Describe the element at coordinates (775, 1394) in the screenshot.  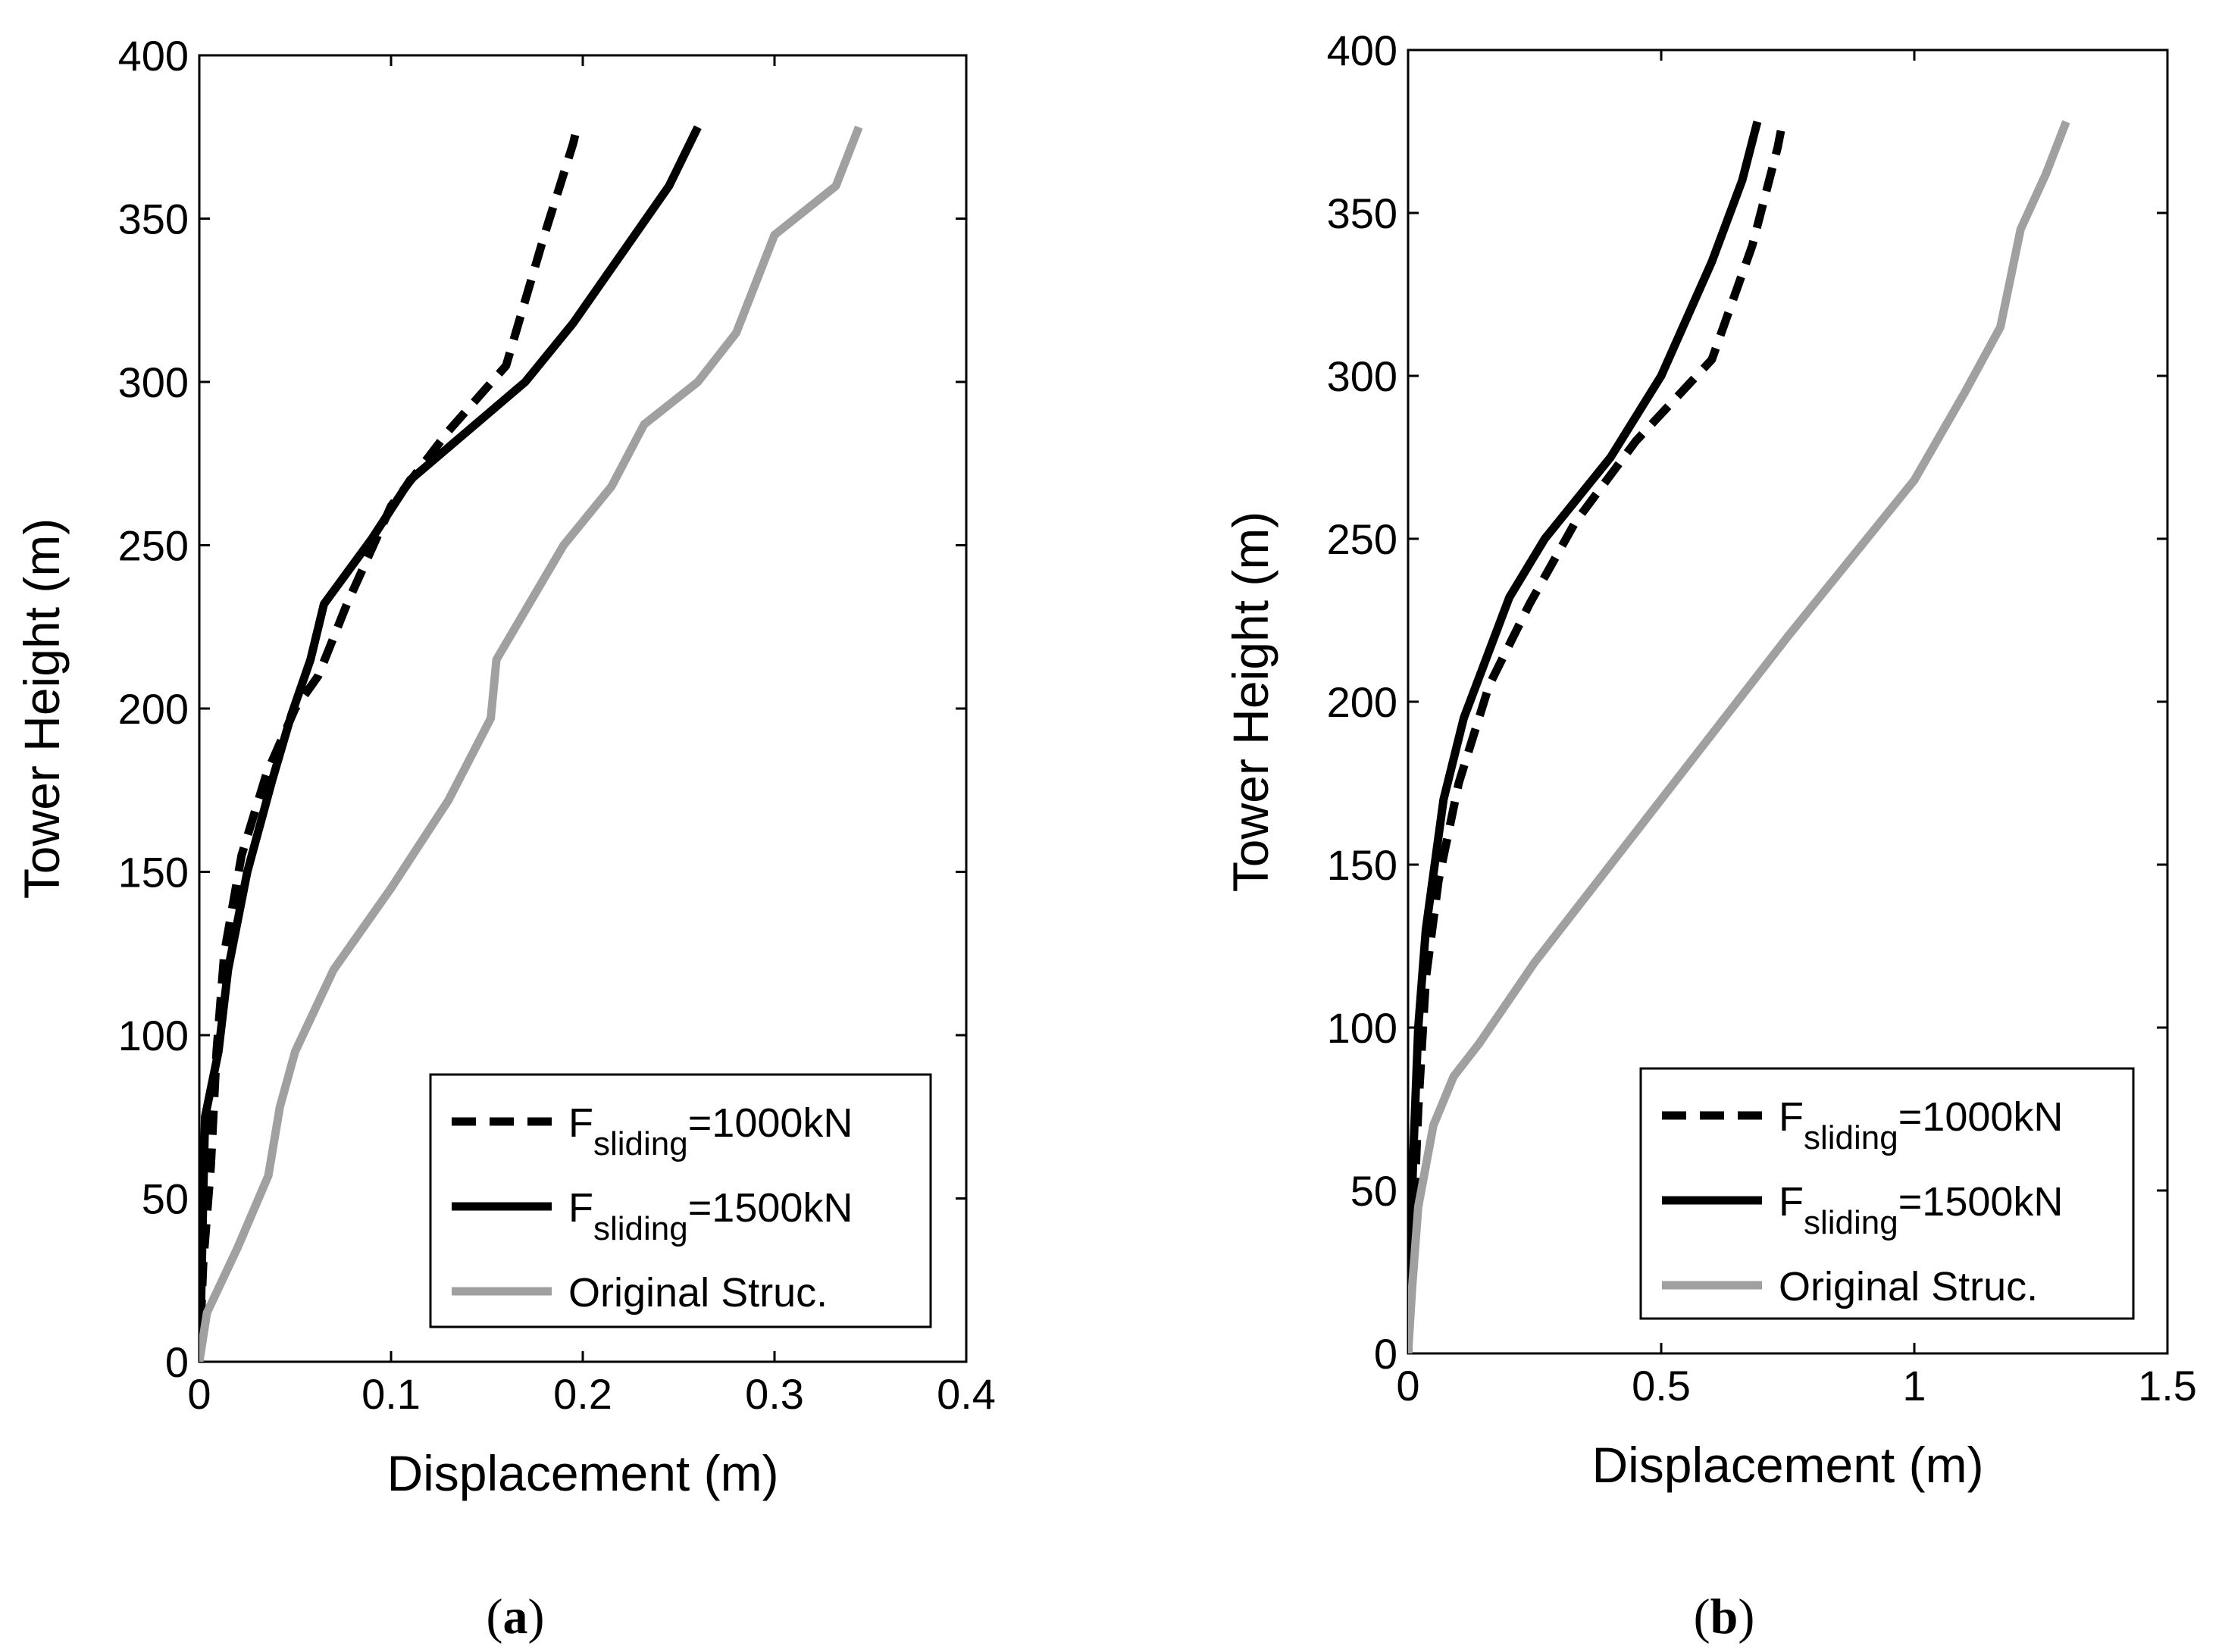
I see `x-tick-label: 0.3` at that location.